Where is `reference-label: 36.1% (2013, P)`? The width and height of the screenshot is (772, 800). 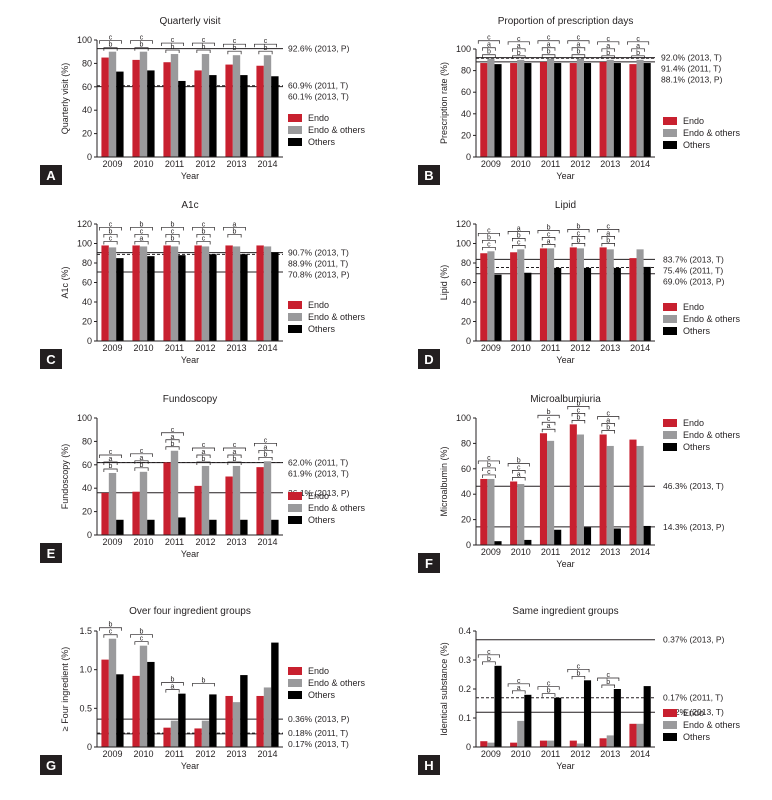 reference-label: 36.1% (2013, P) is located at coordinates (319, 493).